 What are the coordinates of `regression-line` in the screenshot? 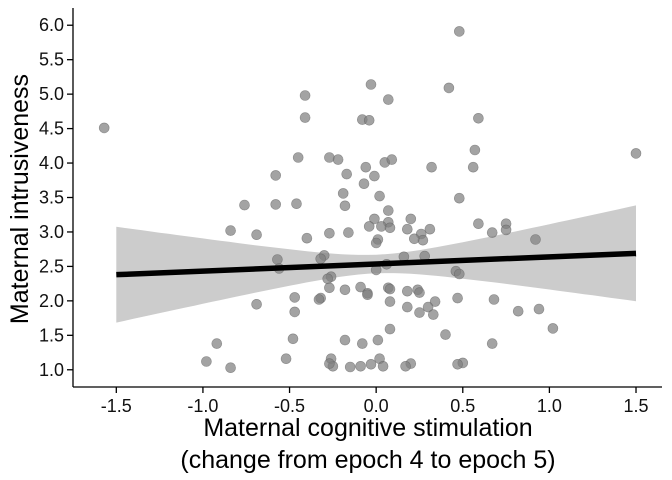 It's located at (376, 264).